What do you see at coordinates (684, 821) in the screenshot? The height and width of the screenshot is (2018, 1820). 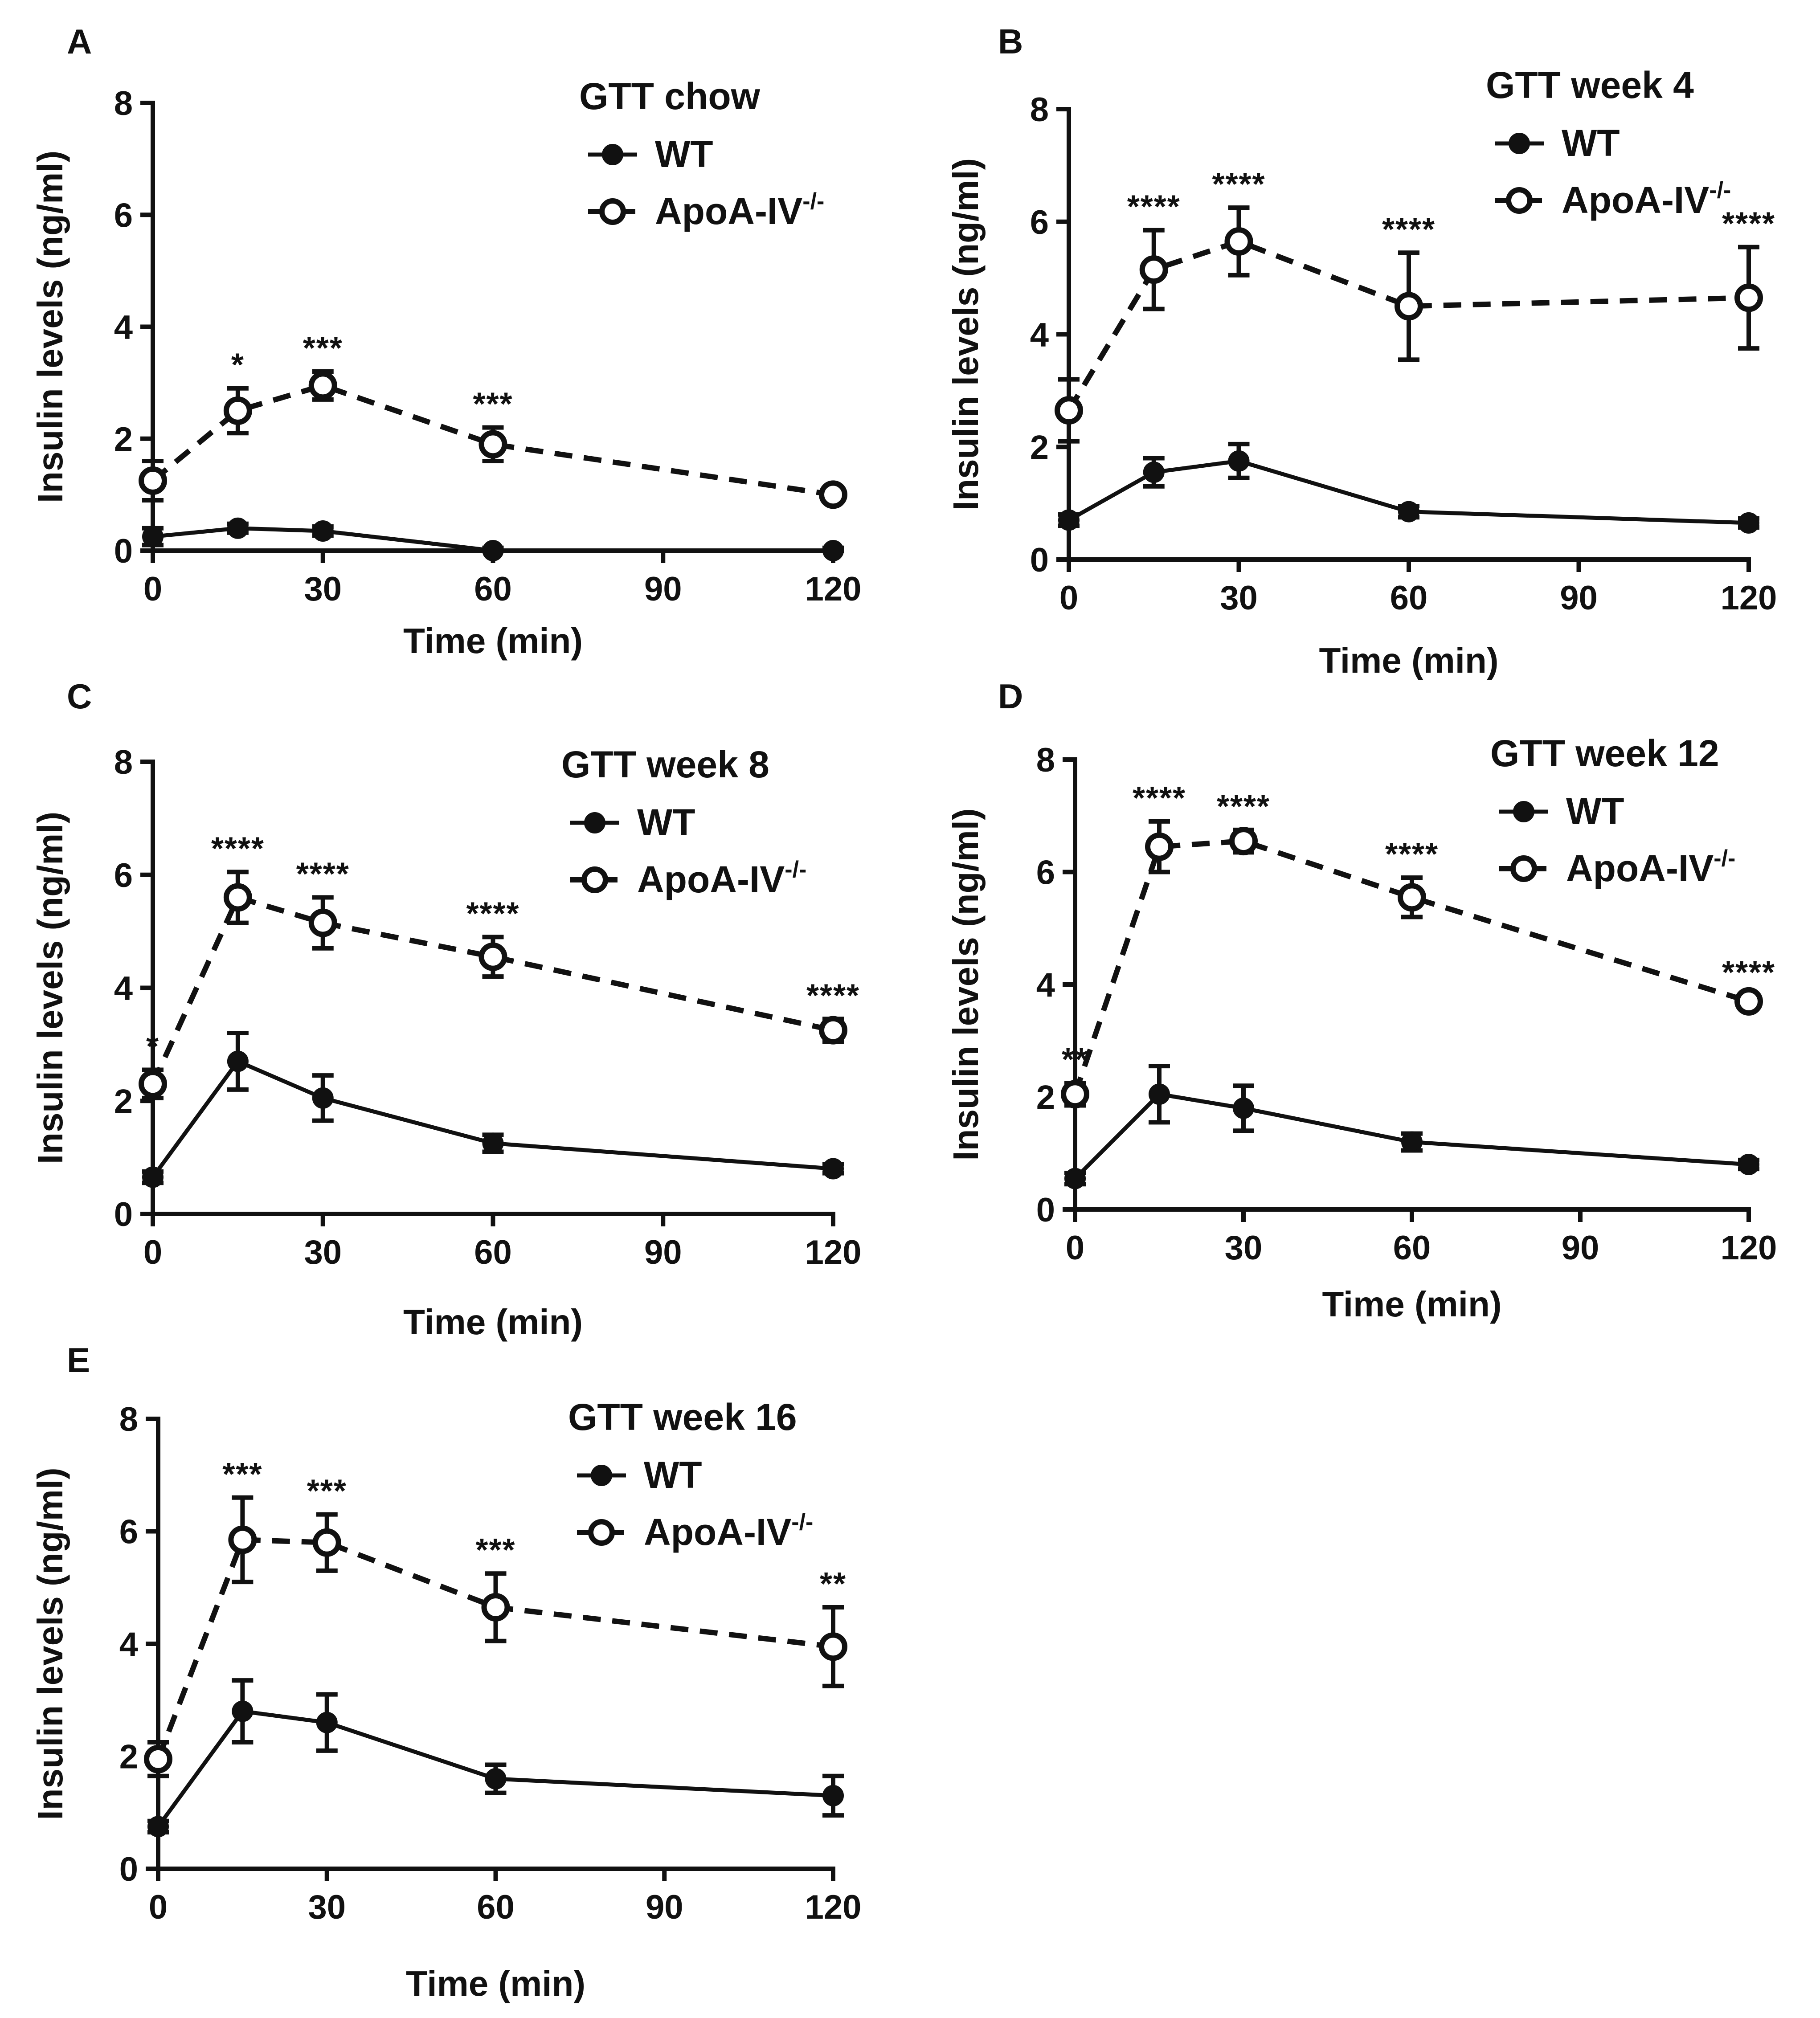 I see `legend-c: GTT week 8 WT ApoA-IV-/-` at bounding box center [684, 821].